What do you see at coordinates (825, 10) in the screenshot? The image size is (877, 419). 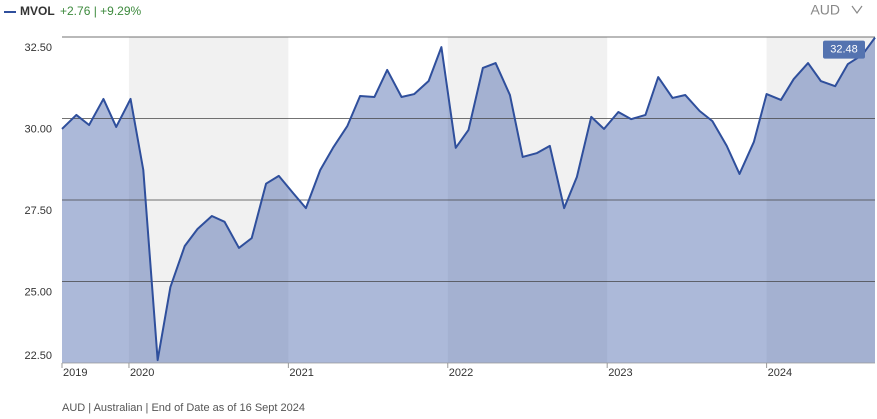 I see `currency-select: AUD` at bounding box center [825, 10].